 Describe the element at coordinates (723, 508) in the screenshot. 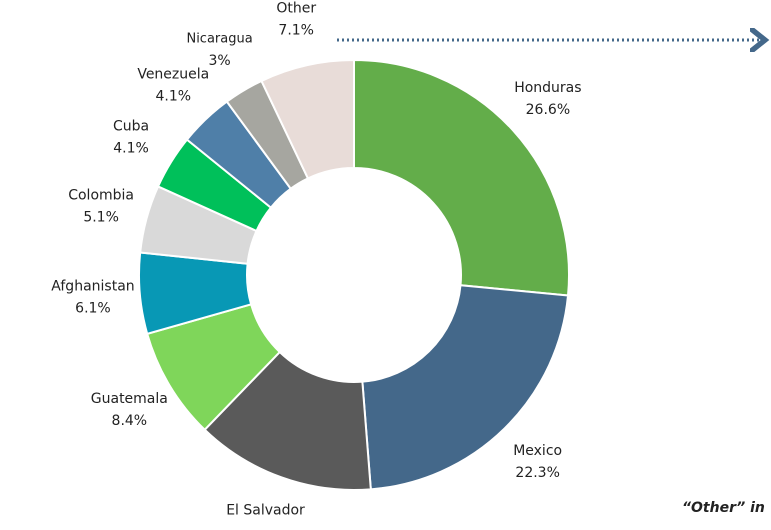

I see `annotation: “Other” in` at that location.